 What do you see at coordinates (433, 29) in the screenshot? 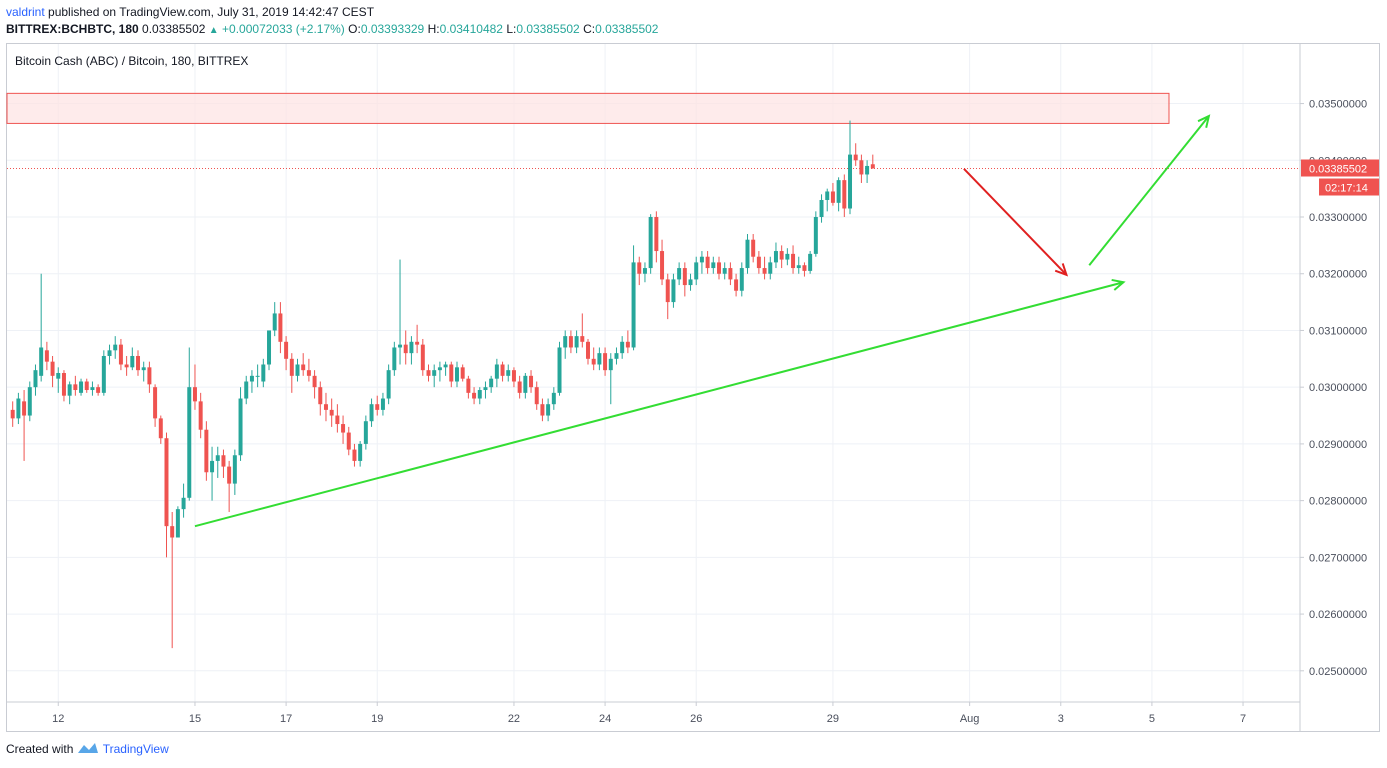
I see `high-label: H:` at bounding box center [433, 29].